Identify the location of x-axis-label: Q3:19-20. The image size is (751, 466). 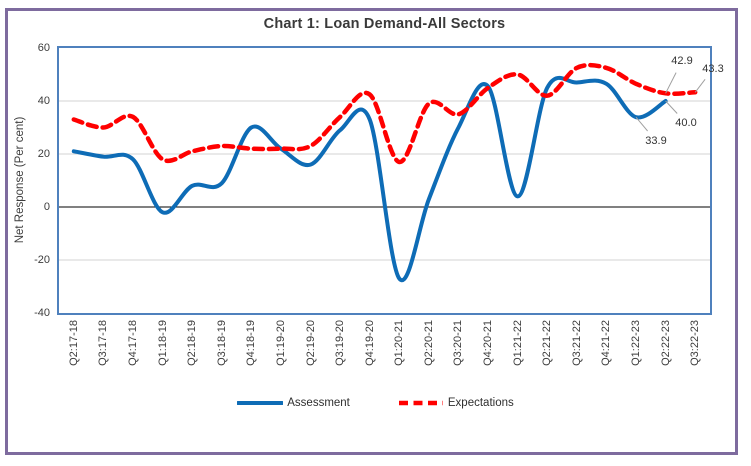
(340, 343).